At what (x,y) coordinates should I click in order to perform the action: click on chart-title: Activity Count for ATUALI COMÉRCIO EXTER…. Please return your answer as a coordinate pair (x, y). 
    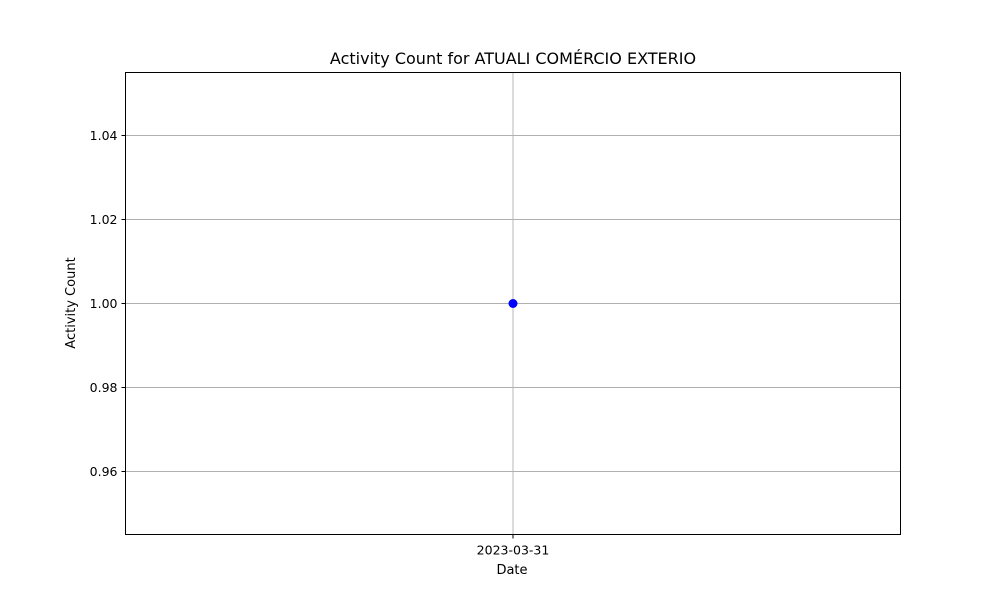
    Looking at the image, I should click on (513, 58).